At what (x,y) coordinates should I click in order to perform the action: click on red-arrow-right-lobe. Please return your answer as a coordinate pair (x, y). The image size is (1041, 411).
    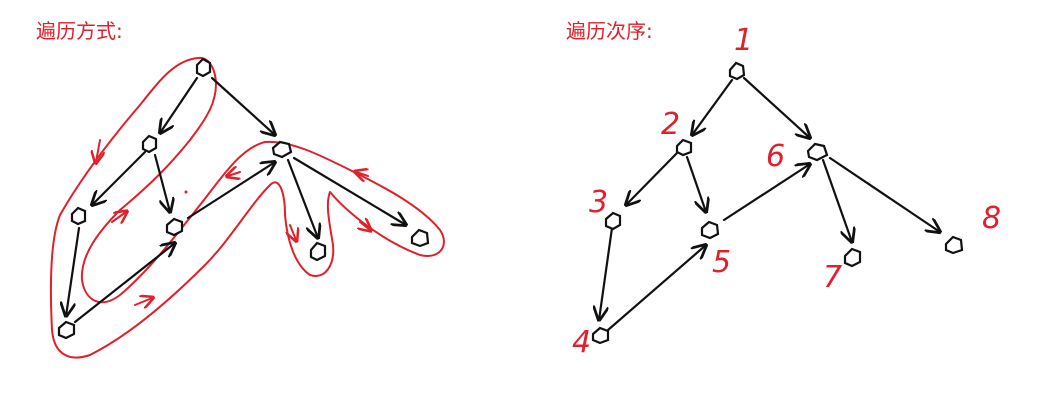
    Looking at the image, I should click on (362, 174).